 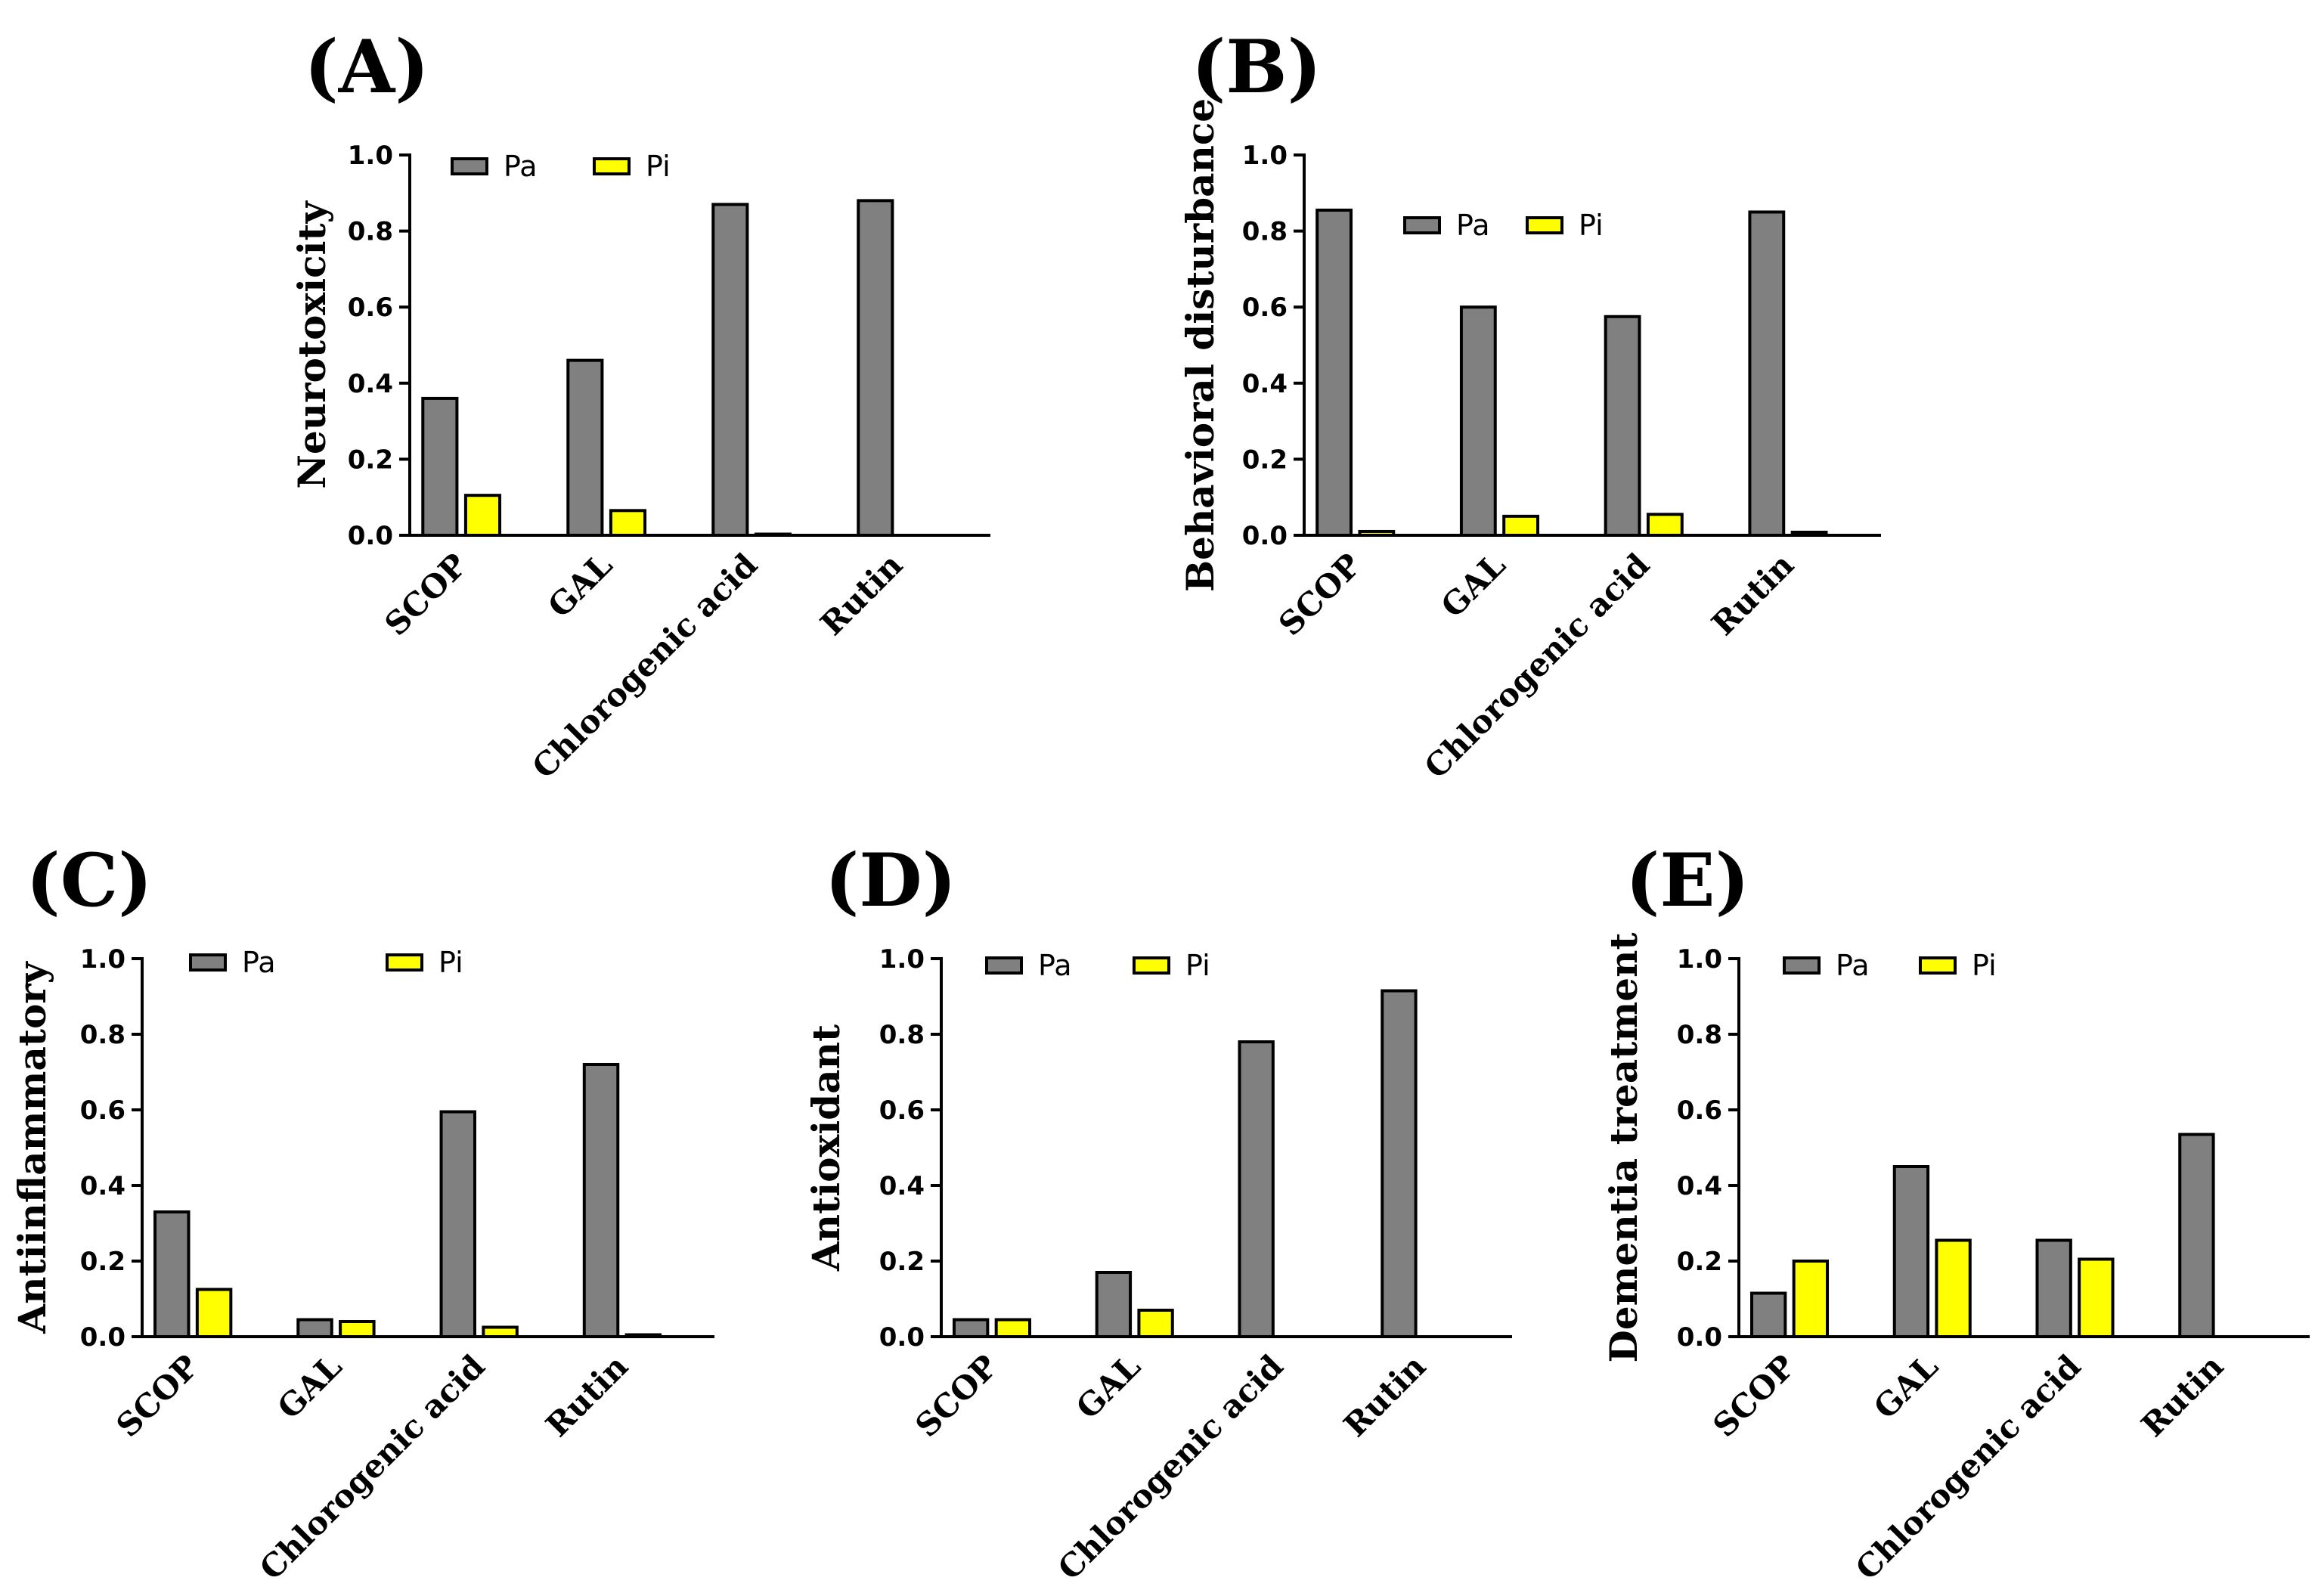 I want to click on panel-label: (C), so click(x=89, y=881).